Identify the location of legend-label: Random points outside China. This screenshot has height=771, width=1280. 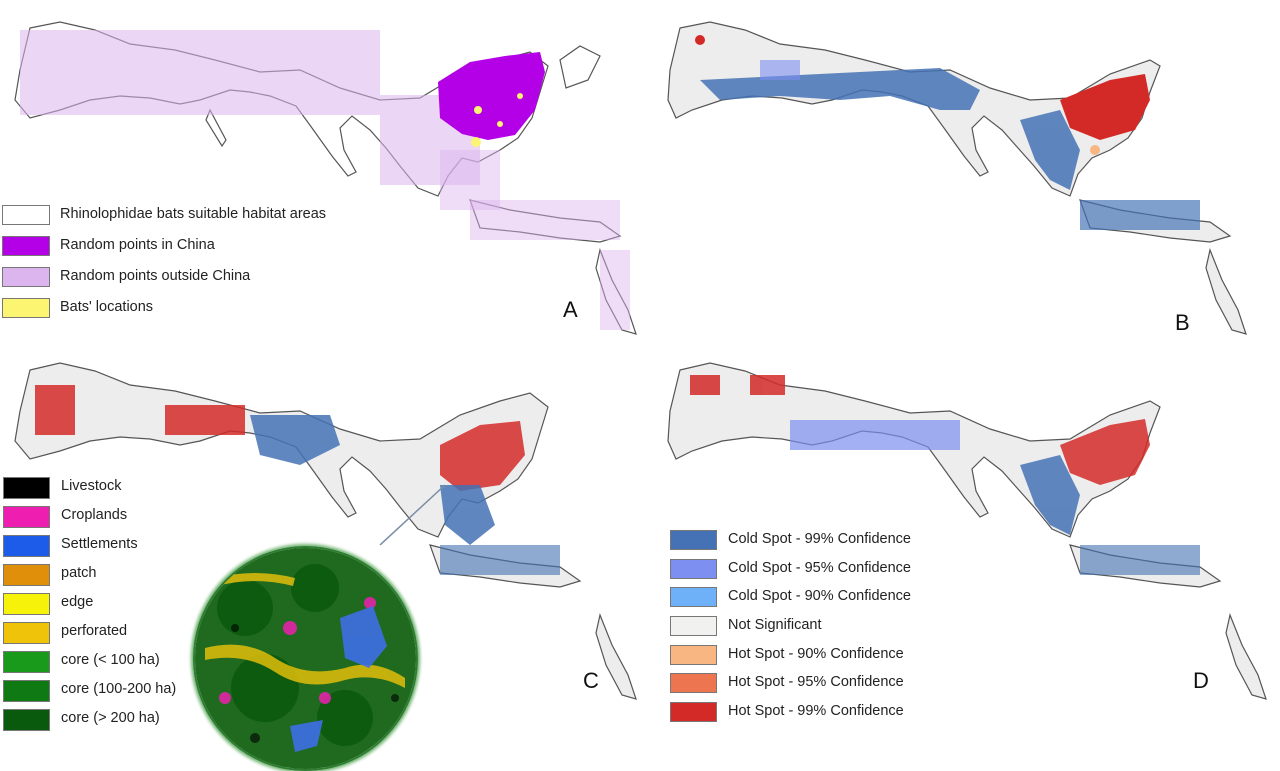
(155, 276).